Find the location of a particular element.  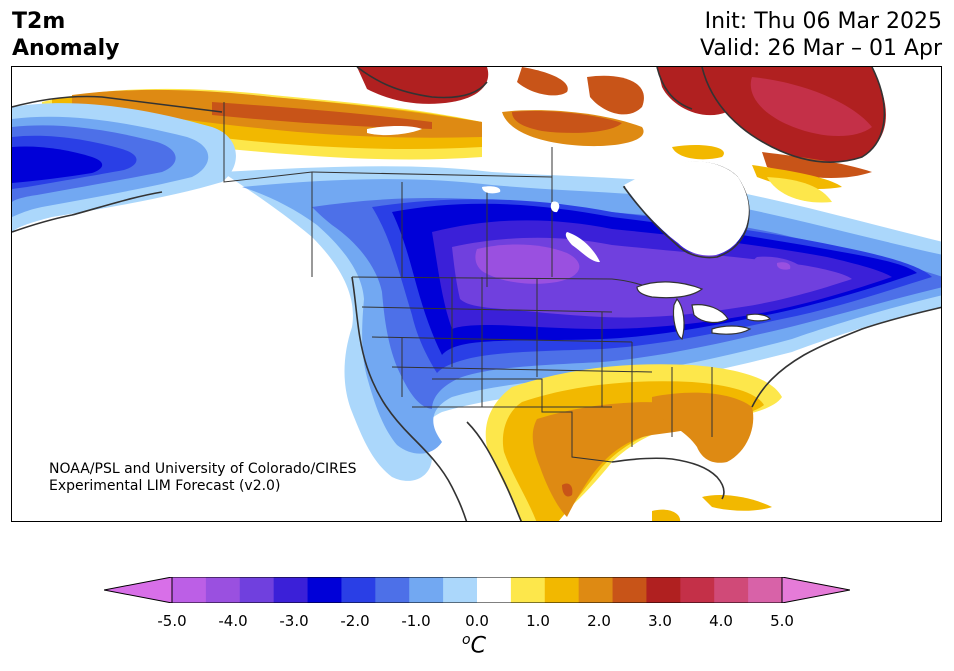

colorbar-tick-label: -1.0 is located at coordinates (416, 621).